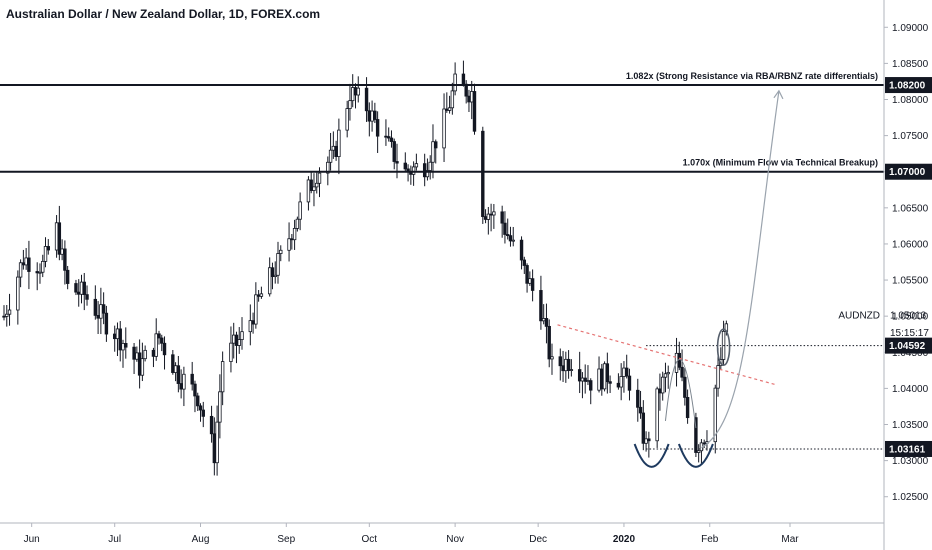 This screenshot has height=550, width=932. What do you see at coordinates (740, 269) in the screenshot?
I see `projection-arrow` at bounding box center [740, 269].